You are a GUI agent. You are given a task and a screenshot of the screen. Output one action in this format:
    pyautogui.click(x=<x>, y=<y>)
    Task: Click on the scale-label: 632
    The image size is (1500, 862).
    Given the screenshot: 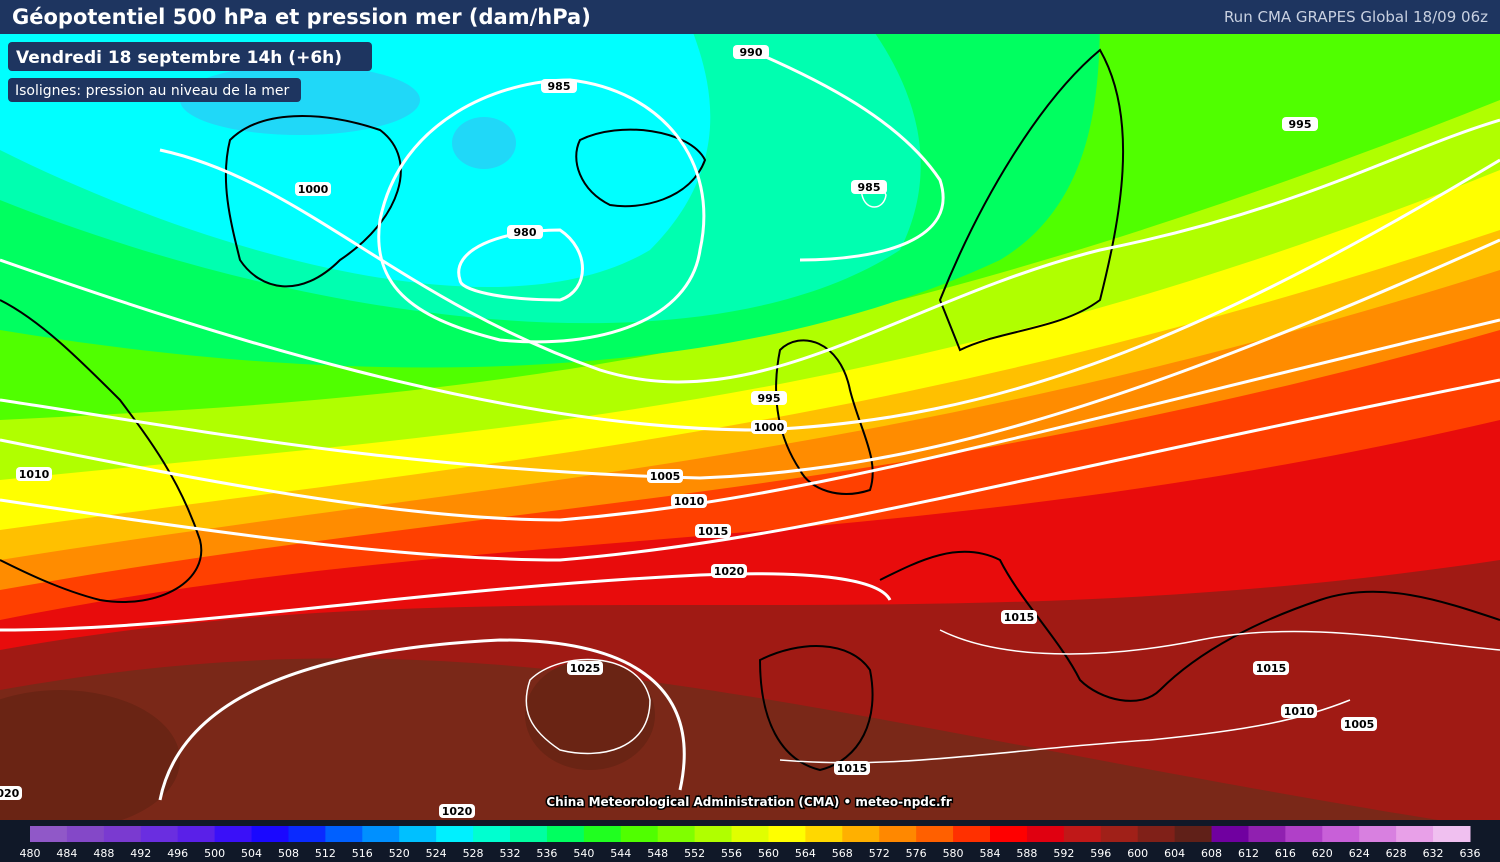 What is the action you would take?
    pyautogui.click(x=1433, y=853)
    